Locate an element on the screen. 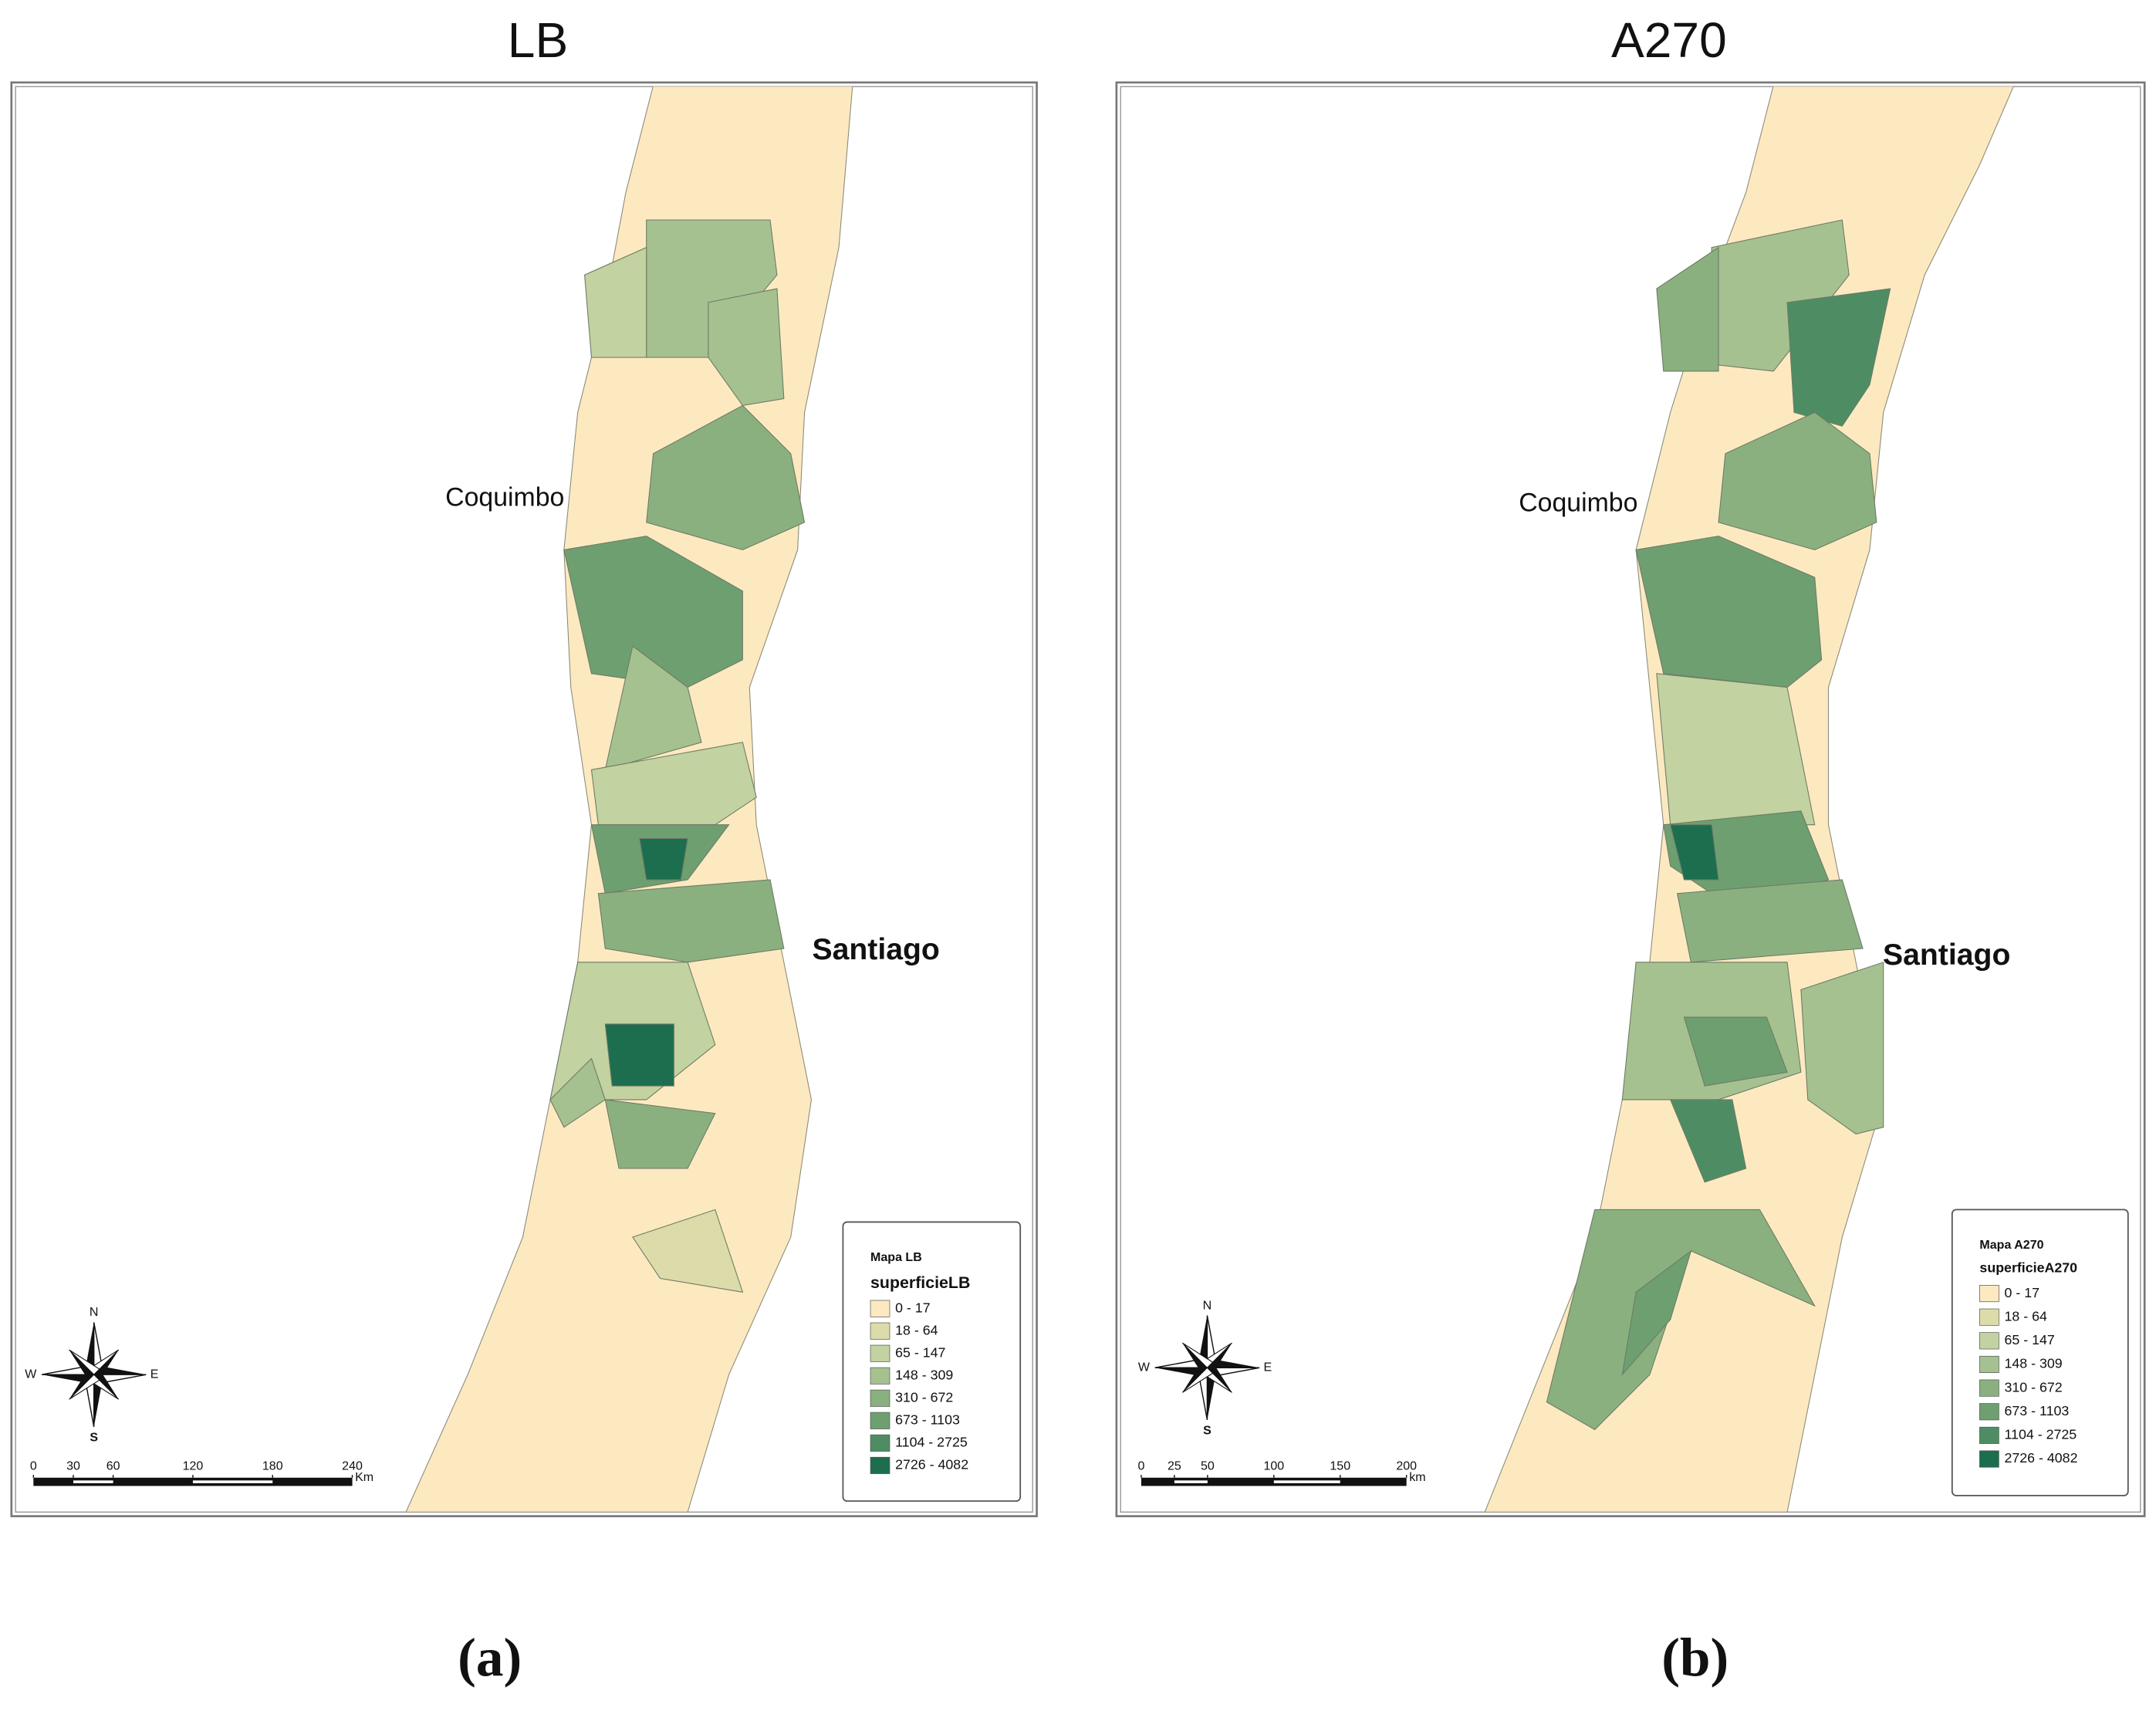  legend-title: Mapa LB is located at coordinates (896, 1257).